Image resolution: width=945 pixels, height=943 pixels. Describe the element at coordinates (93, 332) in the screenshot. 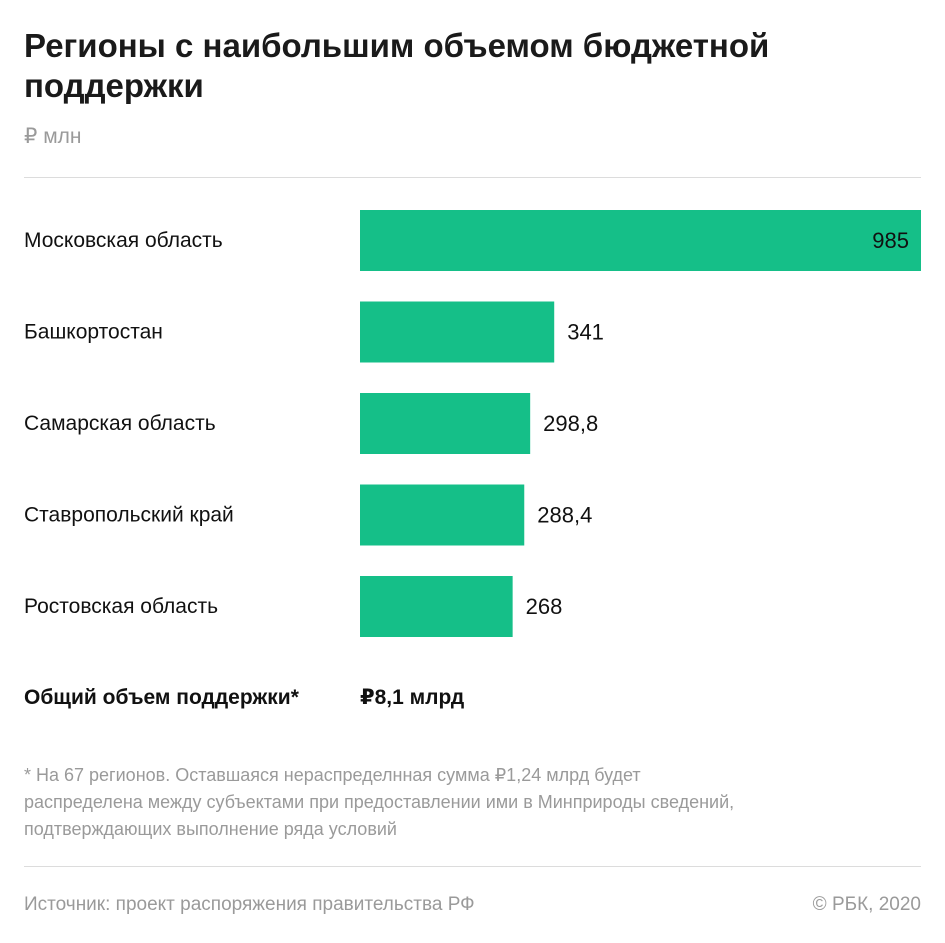

I see `category-label: Башкортостан` at that location.